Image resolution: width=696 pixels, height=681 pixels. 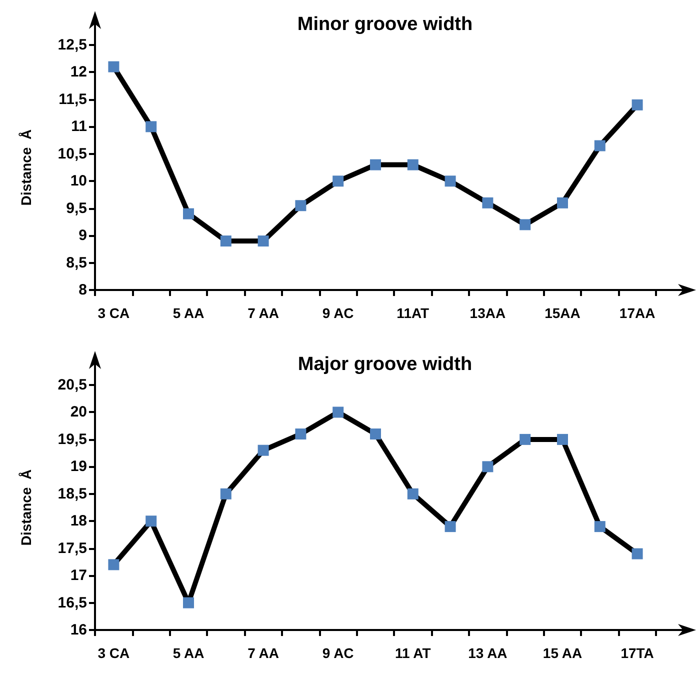 I want to click on y-tick-label: 8, so click(x=82, y=290).